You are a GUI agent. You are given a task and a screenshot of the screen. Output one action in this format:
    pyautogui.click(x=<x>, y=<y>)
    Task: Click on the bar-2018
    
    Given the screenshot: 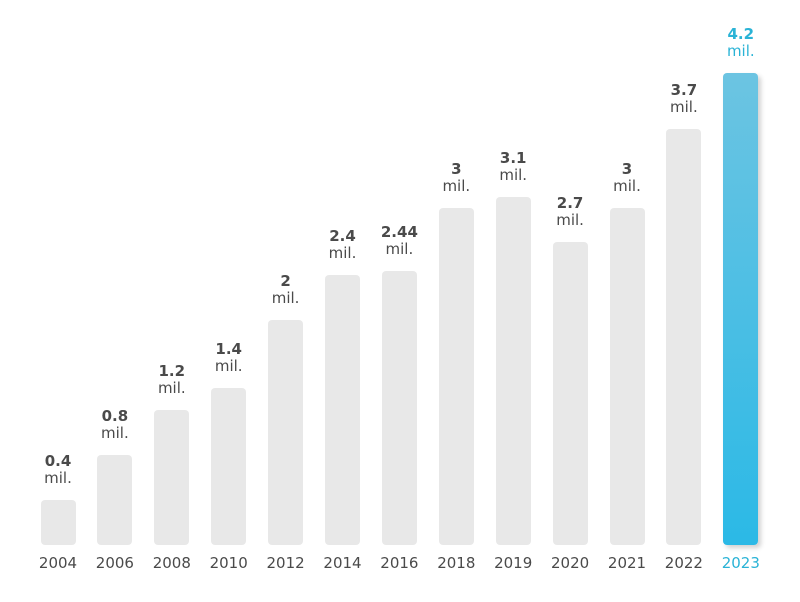 What is the action you would take?
    pyautogui.click(x=456, y=376)
    